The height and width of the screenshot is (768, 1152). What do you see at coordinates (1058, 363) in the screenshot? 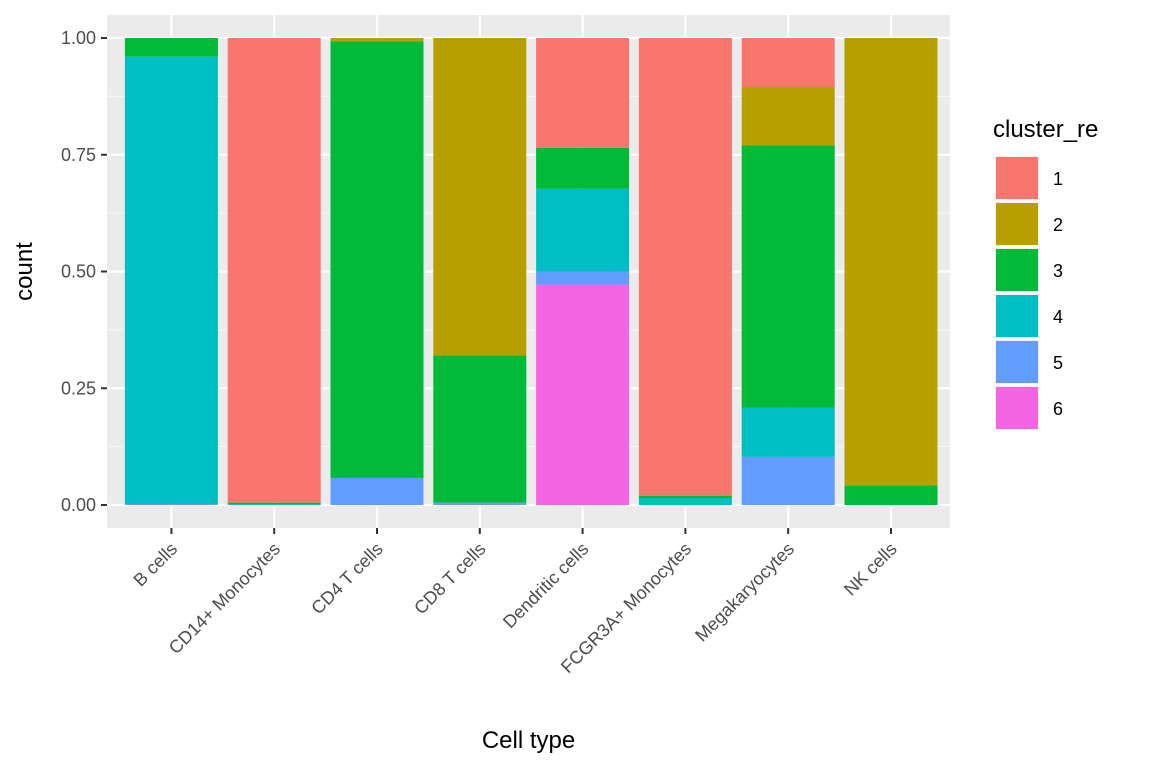
I see `legend-label: 5` at bounding box center [1058, 363].